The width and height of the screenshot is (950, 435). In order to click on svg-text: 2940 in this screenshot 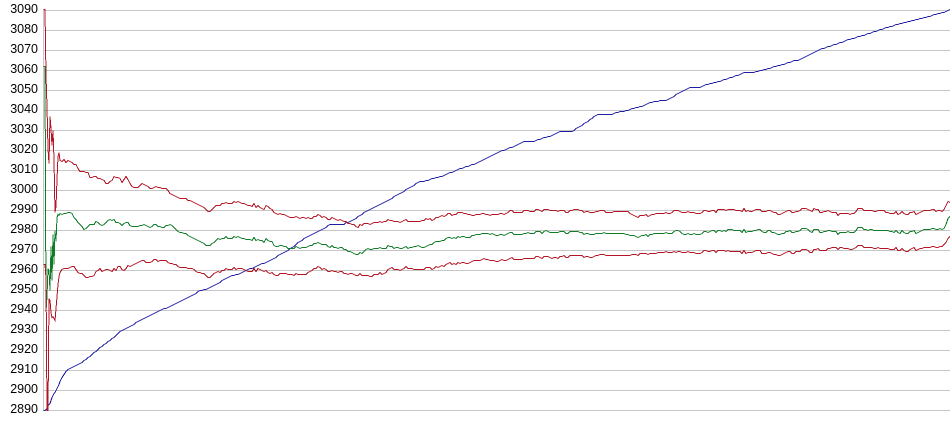, I will do `click(24, 309)`.